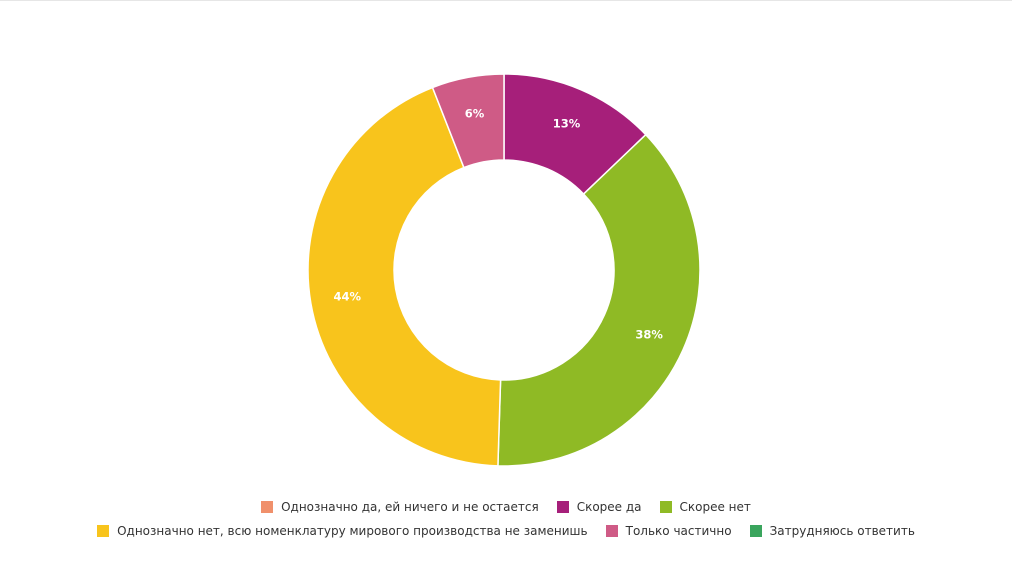 The height and width of the screenshot is (588, 1012). I want to click on legend-label: Только частично, so click(678, 531).